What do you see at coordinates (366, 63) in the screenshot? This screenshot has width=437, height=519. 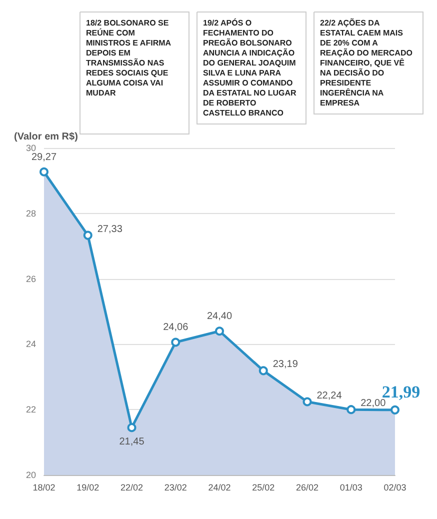 I see `text: 22/2 AÇÕES DA ESTATAL CAEM MAIS DE 20% COM A REAÇÃO DO MERCADO FINANCEIRO, QUE VÊ NA DECISÃO DO PRESIDENTE INGERÊNCIA NA EMPRESA` at bounding box center [366, 63].